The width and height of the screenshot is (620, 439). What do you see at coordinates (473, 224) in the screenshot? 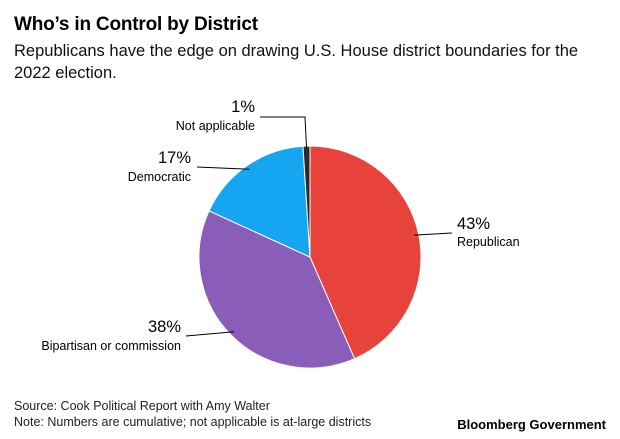
I see `slice-value-republican: 43%` at bounding box center [473, 224].